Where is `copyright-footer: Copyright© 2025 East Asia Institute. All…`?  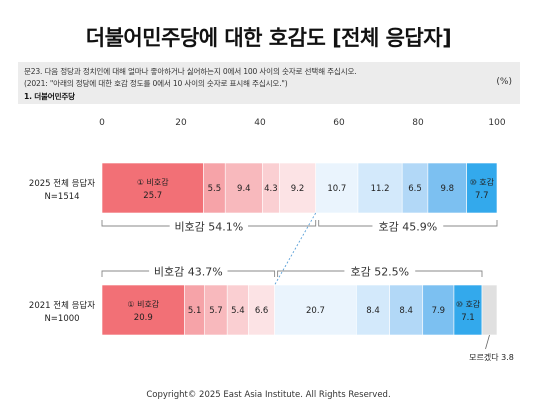 copyright-footer: Copyright© 2025 East Asia Institute. All… is located at coordinates (268, 395).